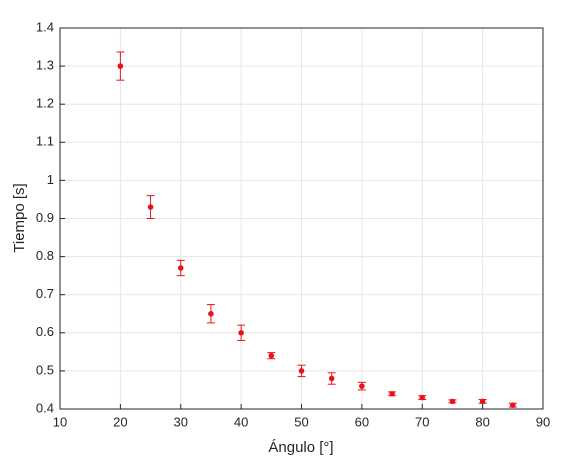 The height and width of the screenshot is (468, 588). Describe the element at coordinates (45, 293) in the screenshot. I see `y-tick-label: 0.7` at that location.